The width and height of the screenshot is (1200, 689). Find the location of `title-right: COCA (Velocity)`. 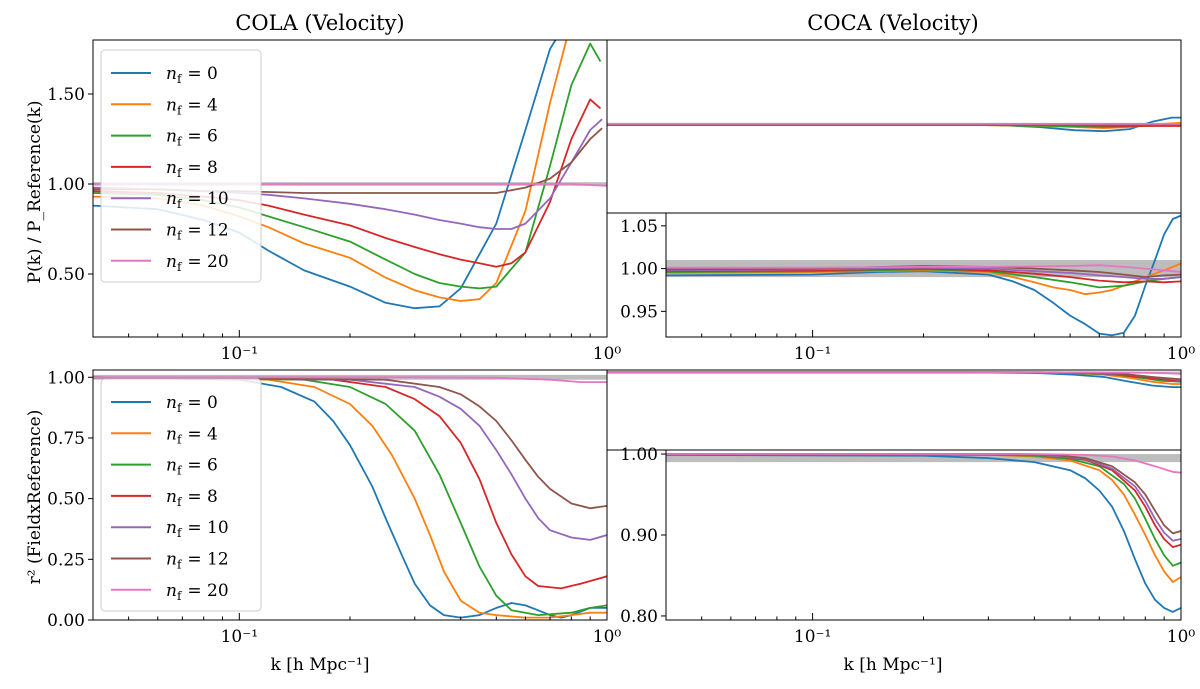

title-right: COCA (Velocity) is located at coordinates (892, 23).